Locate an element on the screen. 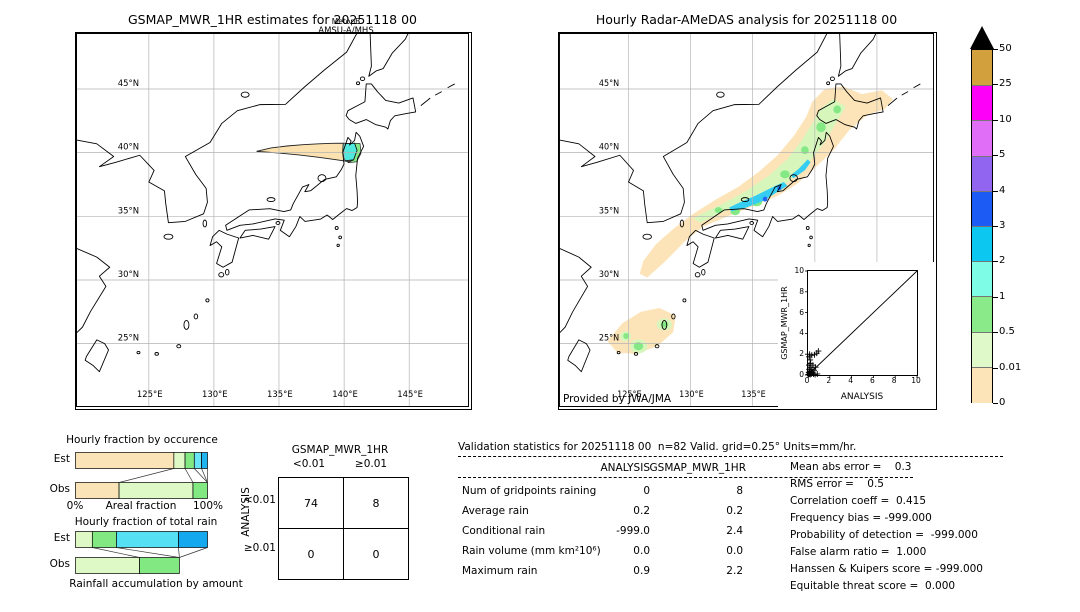 The width and height of the screenshot is (1080, 612). colorbar-label: 2 is located at coordinates (1002, 261).